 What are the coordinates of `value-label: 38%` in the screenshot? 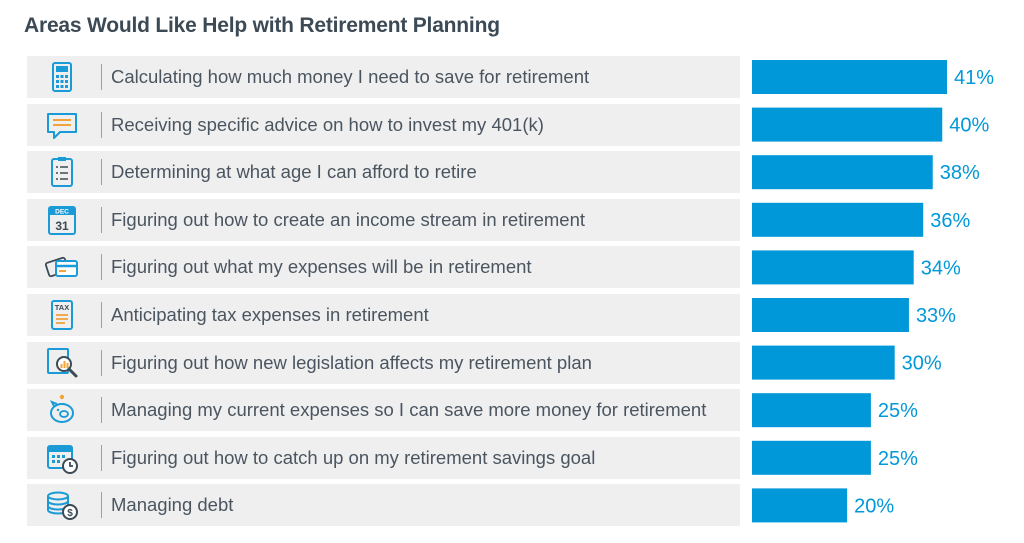 It's located at (960, 173).